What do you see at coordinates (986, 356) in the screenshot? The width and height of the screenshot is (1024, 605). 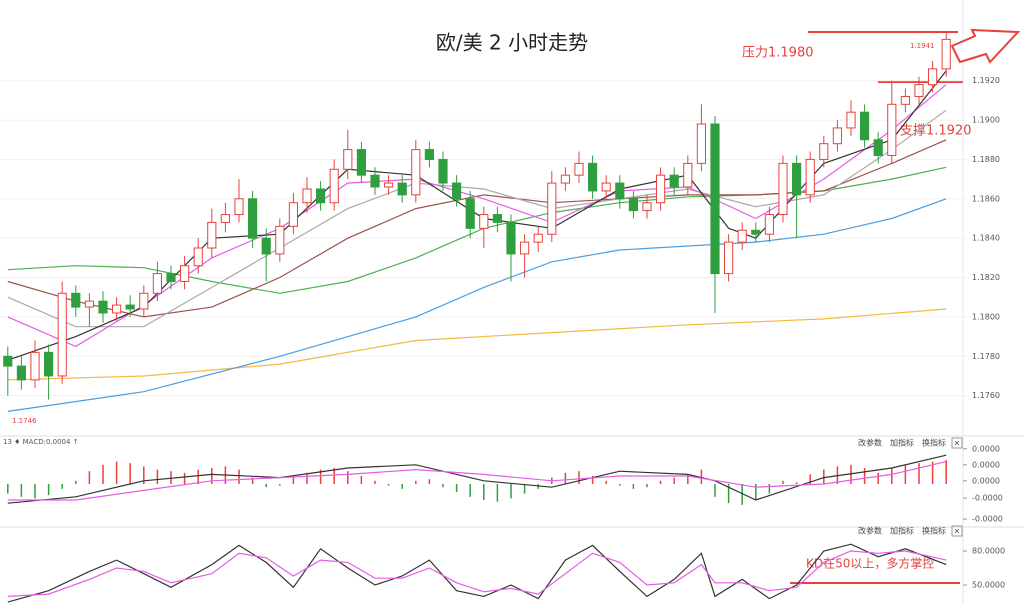 I see `y-tick-label: 1.1780` at bounding box center [986, 356].